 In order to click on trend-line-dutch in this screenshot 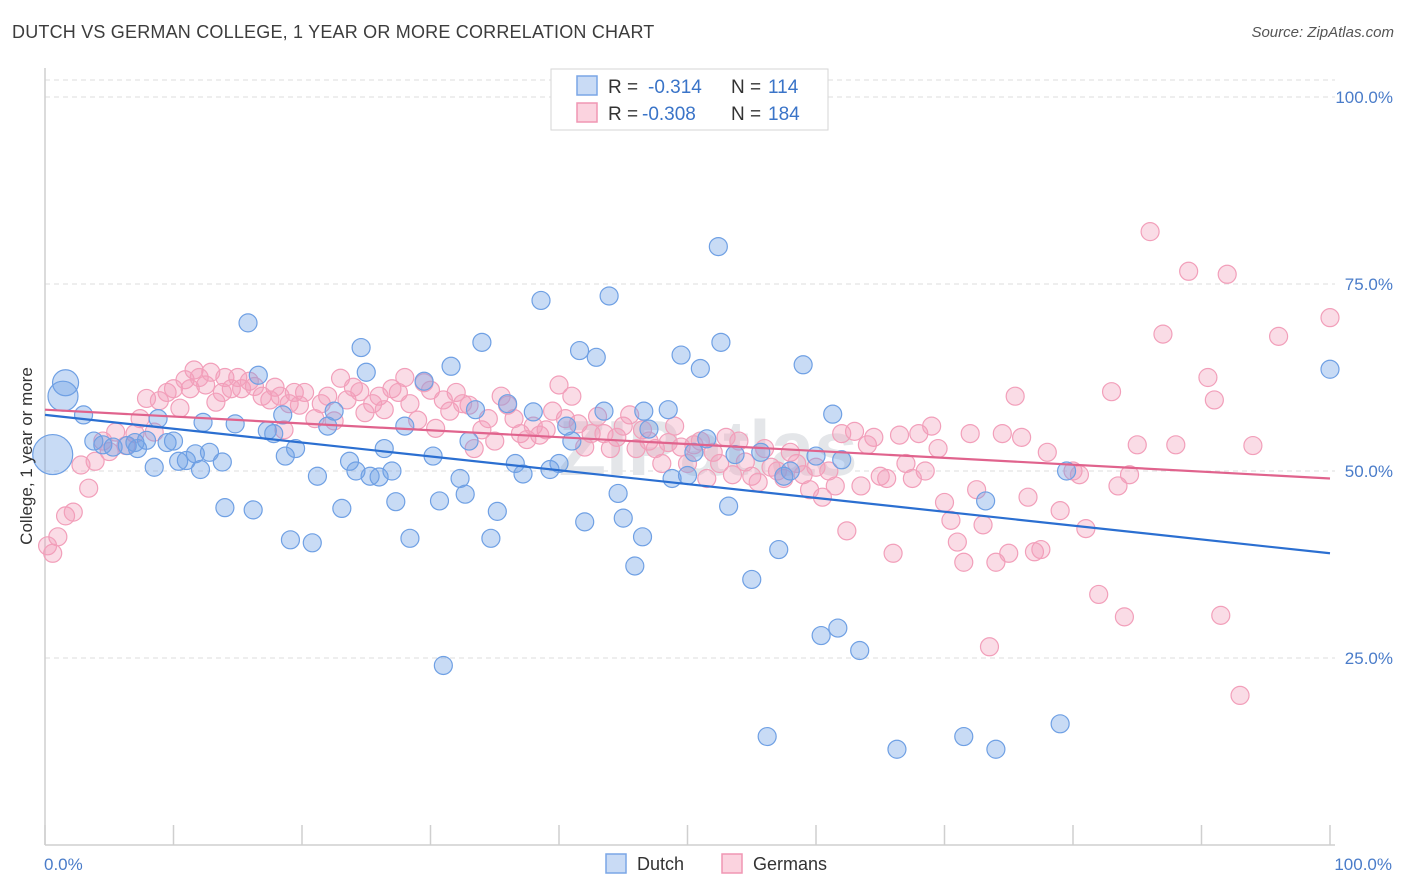, I will do `click(687, 484)`.